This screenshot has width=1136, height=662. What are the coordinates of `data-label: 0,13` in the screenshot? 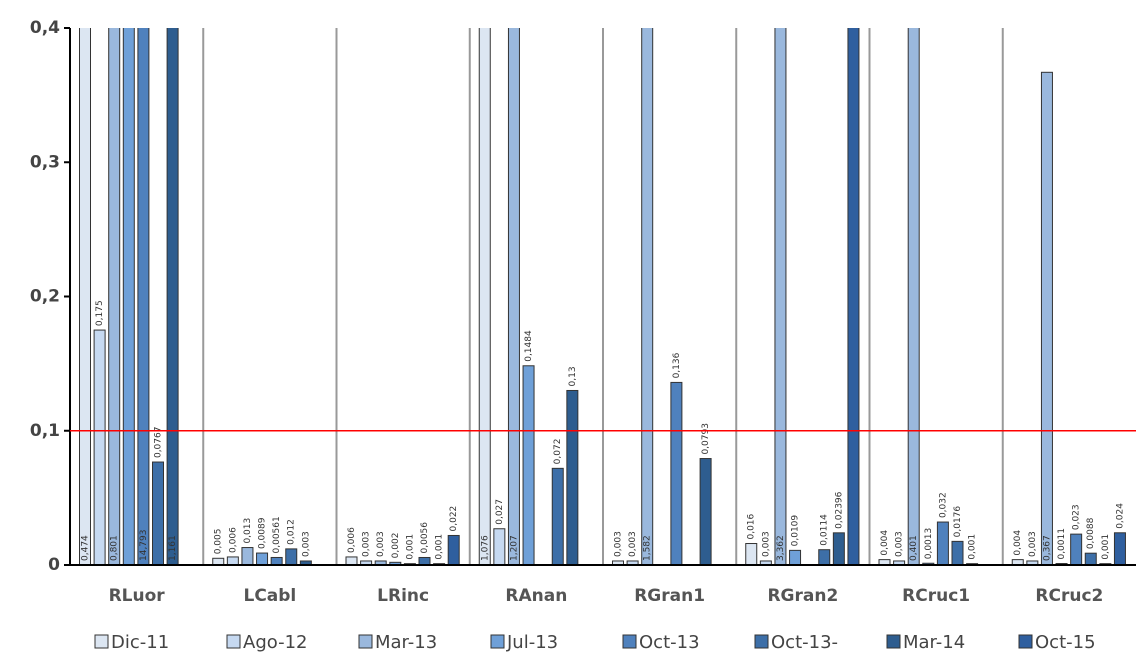 It's located at (573, 376).